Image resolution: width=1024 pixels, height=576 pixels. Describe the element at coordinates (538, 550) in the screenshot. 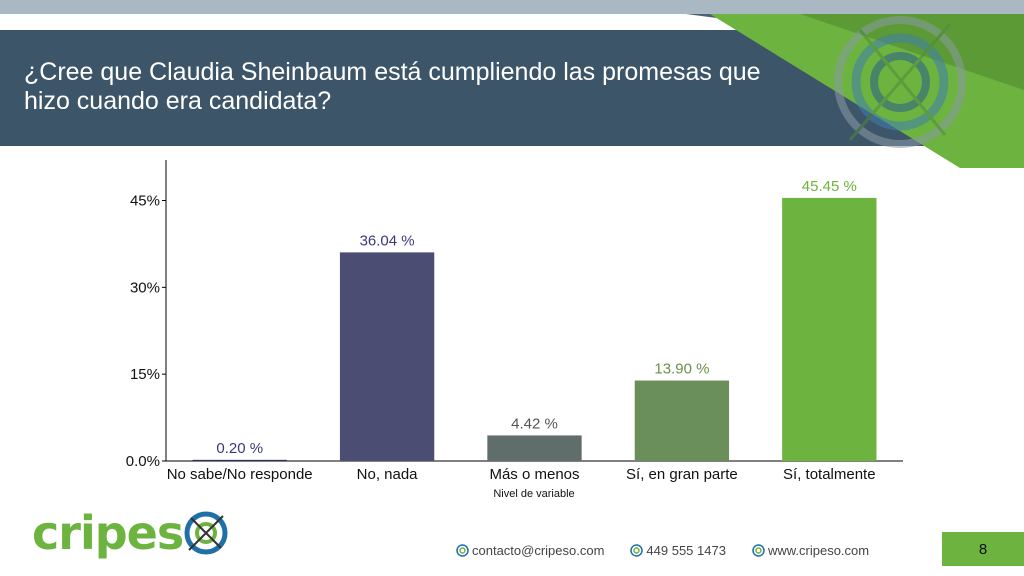

I see `email-text: contacto@cripeso.com` at that location.